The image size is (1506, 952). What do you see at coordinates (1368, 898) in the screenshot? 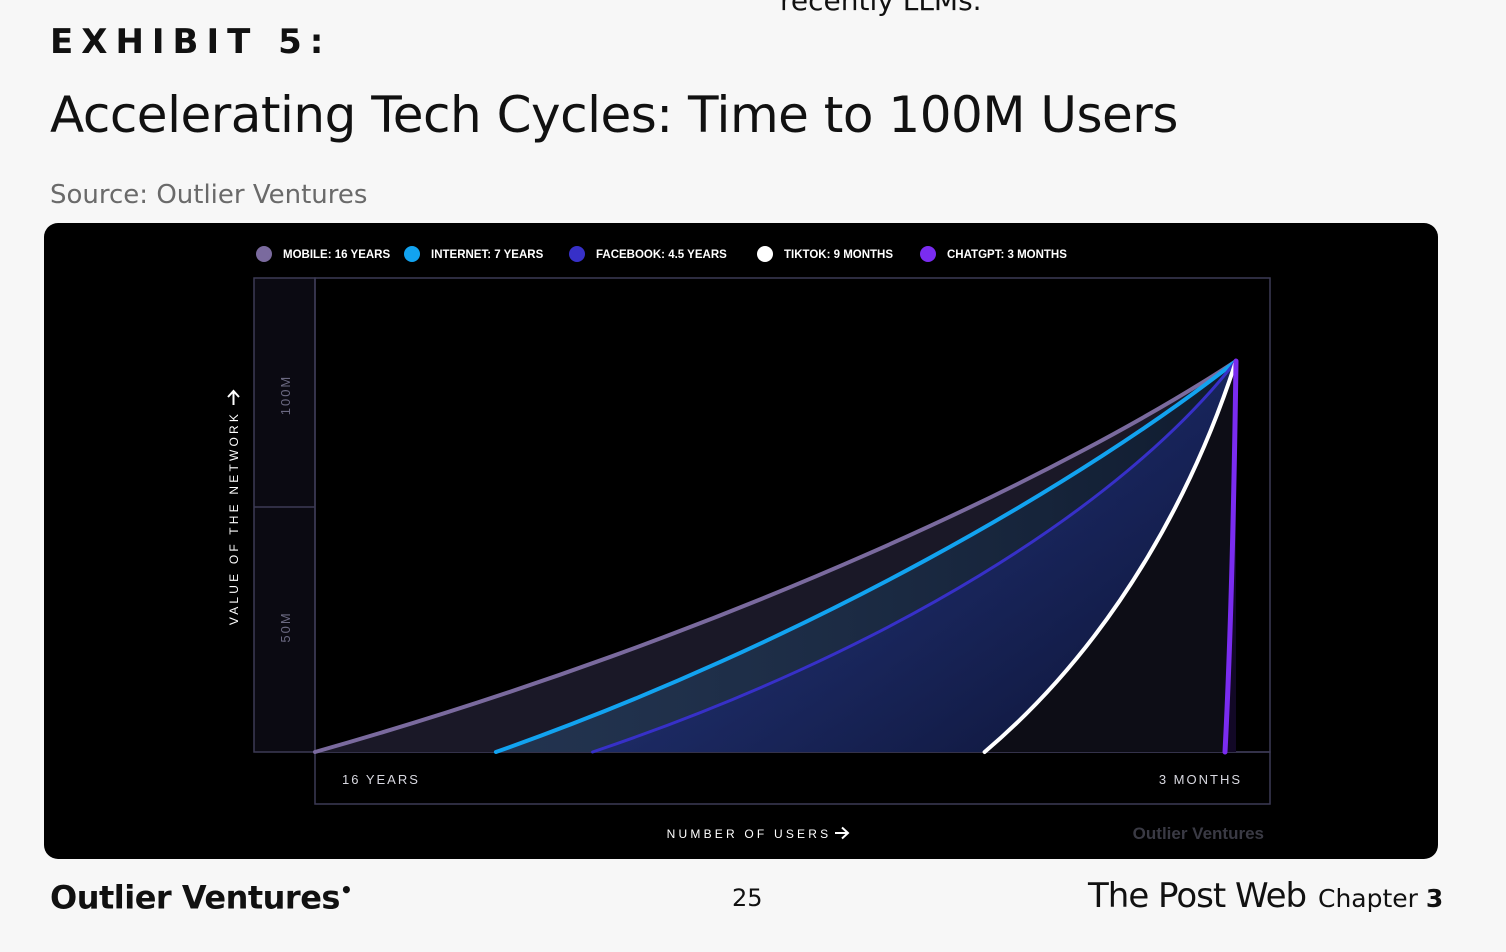
I see `chapter-text: Chapter` at bounding box center [1368, 898].